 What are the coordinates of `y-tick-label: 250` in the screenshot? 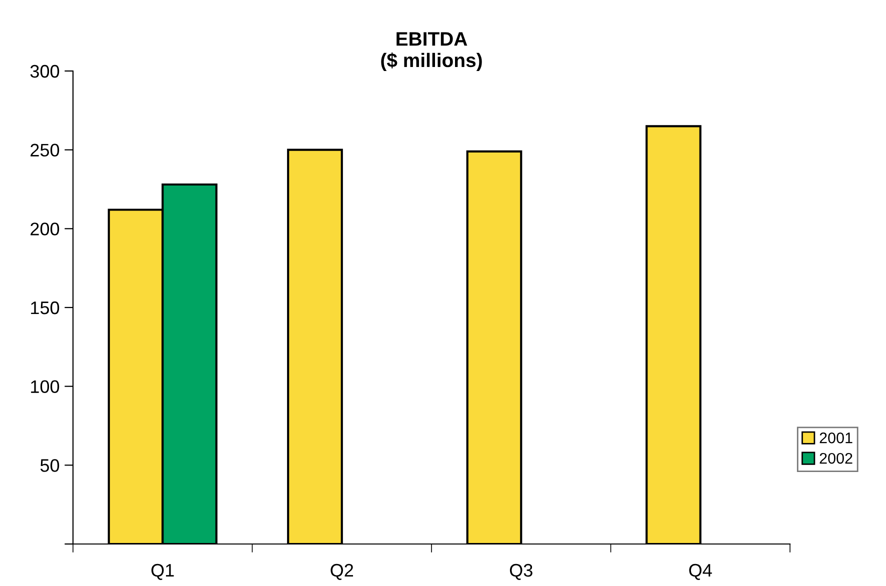 It's located at (45, 150).